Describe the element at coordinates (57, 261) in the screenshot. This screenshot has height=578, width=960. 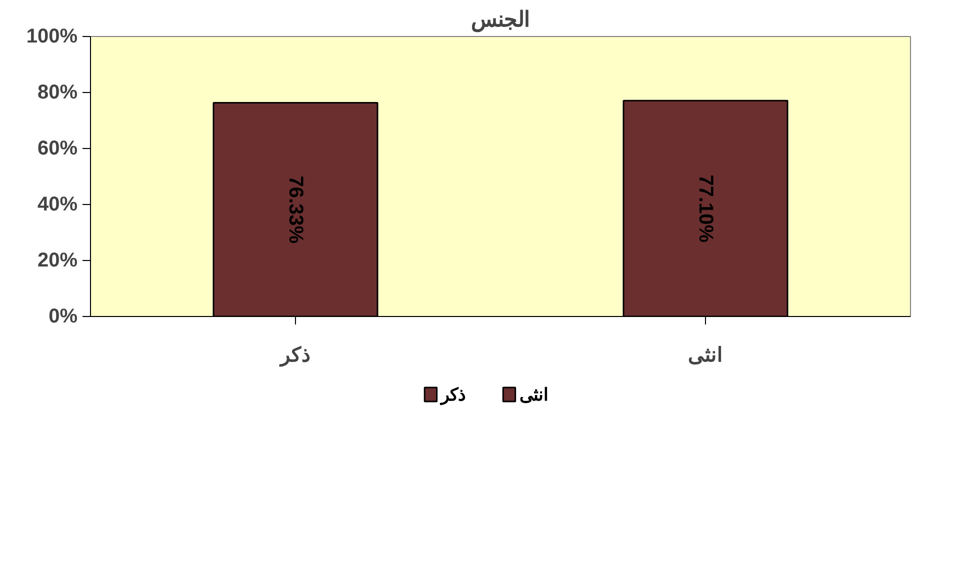
I see `y-tick-label: 20%` at that location.